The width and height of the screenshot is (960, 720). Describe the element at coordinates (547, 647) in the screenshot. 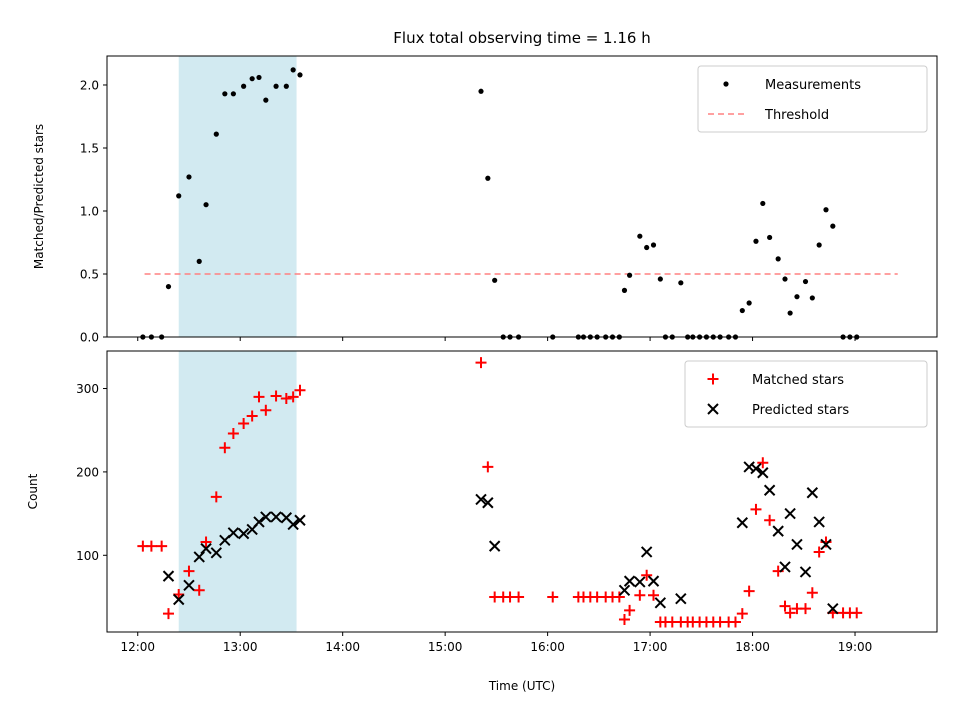

I see `x-tick-label: 16:00` at that location.